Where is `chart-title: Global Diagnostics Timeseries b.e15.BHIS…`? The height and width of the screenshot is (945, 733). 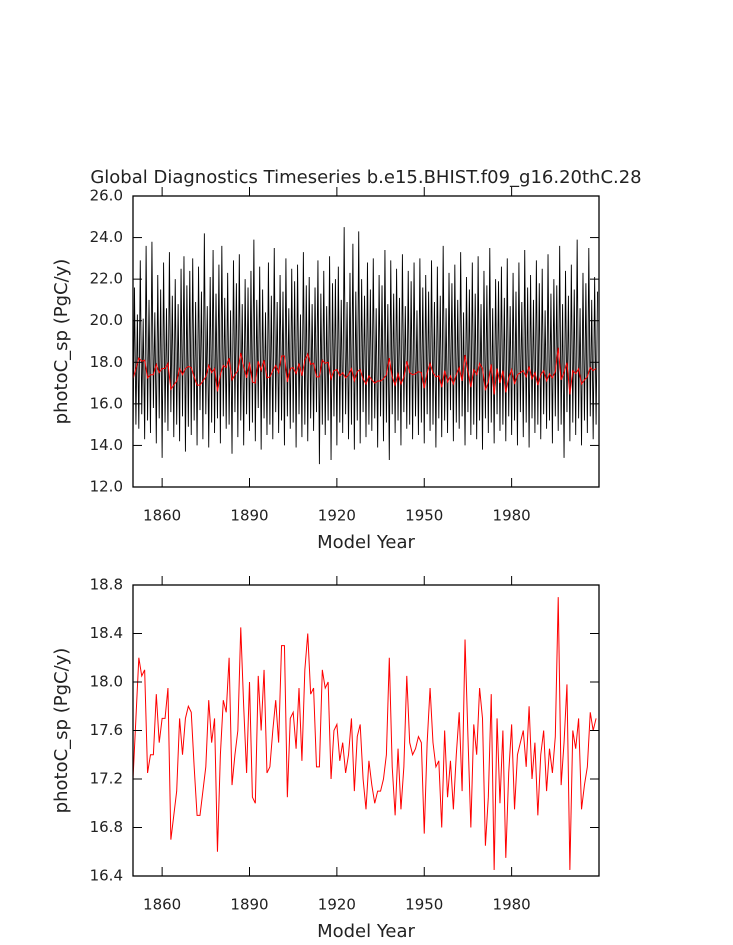
chart-title: Global Diagnostics Timeseries b.e15.BHIS… is located at coordinates (365, 177).